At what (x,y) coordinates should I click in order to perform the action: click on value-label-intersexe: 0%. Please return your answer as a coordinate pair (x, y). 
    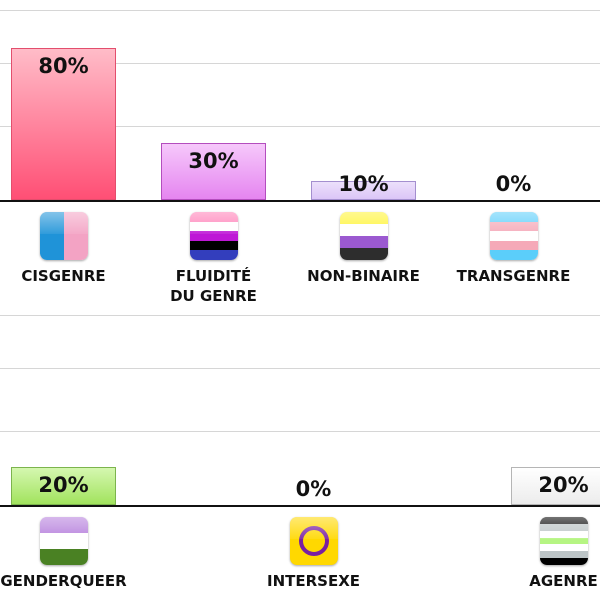
    Looking at the image, I should click on (313, 489).